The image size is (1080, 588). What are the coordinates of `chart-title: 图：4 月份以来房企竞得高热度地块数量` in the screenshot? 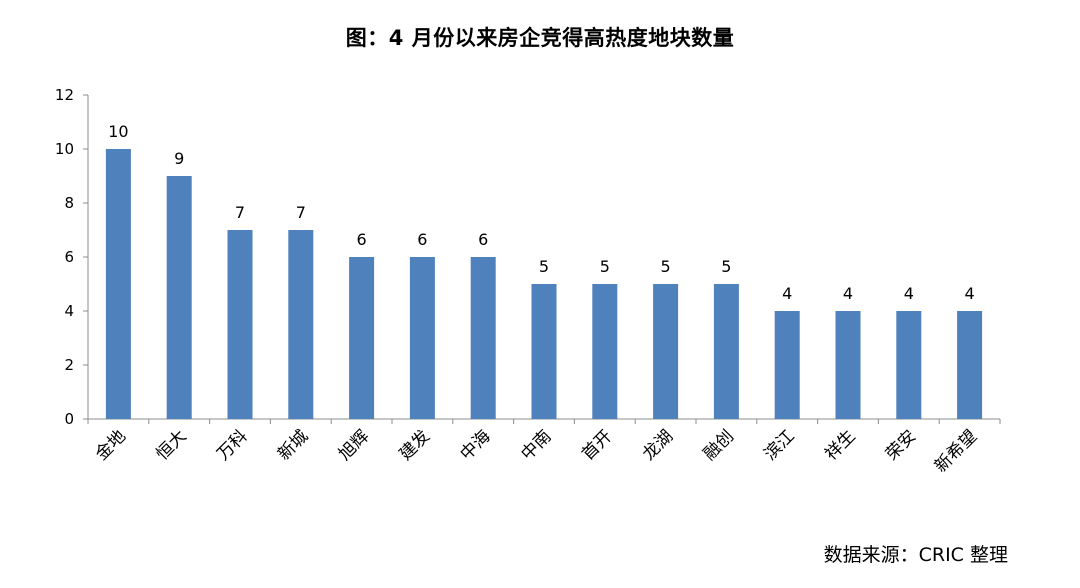 It's located at (540, 38).